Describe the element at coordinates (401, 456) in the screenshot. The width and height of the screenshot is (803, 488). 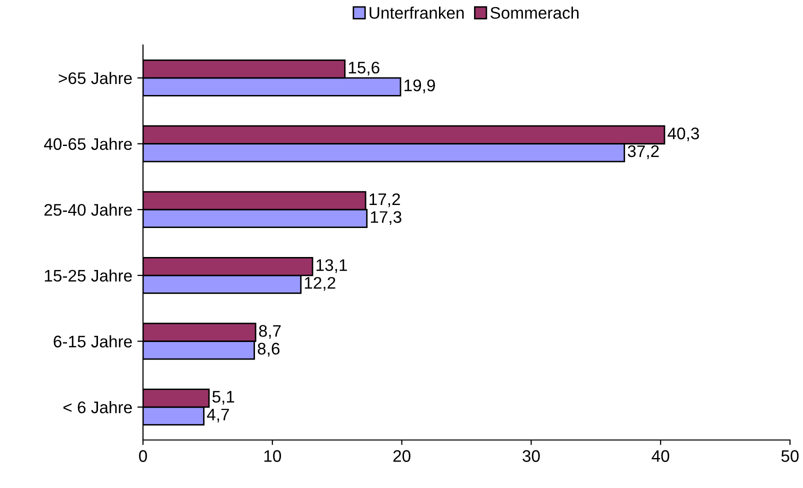
I see `x-tick-label: 20` at that location.